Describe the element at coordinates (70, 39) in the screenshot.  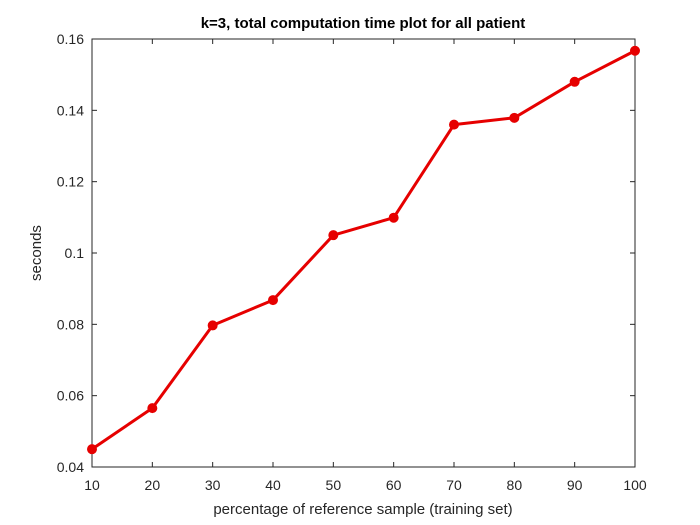
I see `y-tick-label: 0.16` at that location.